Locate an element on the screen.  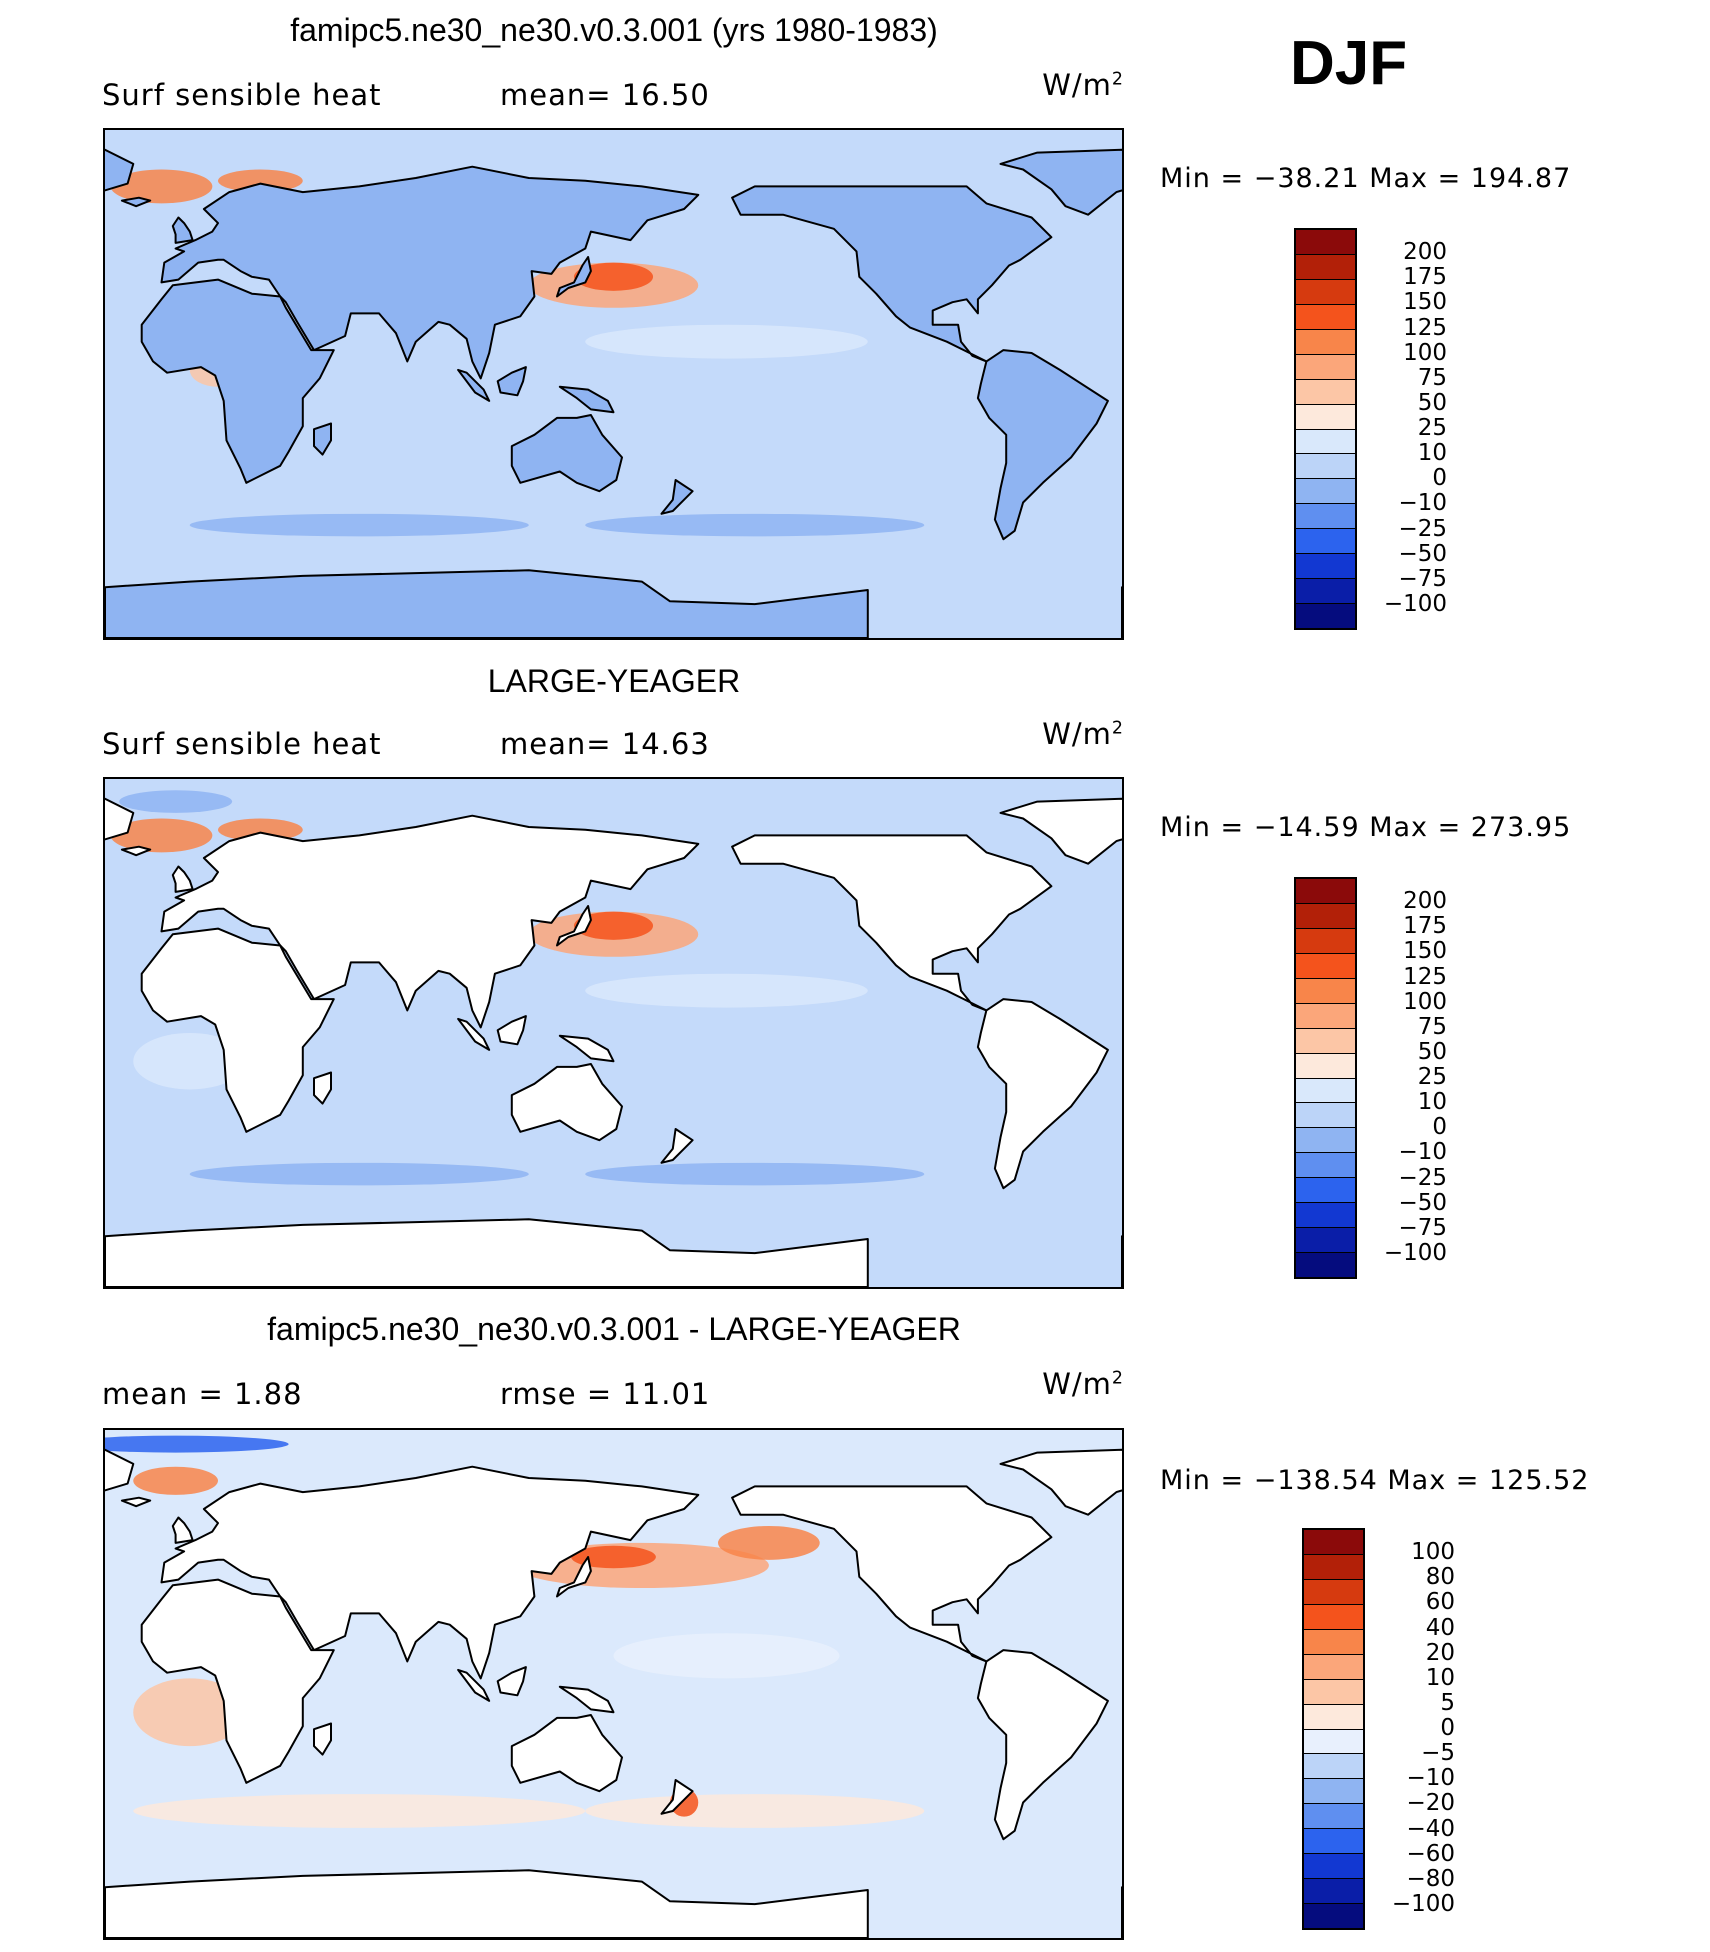
colorbar-tick-label: −25 is located at coordinates (1422, 1177).